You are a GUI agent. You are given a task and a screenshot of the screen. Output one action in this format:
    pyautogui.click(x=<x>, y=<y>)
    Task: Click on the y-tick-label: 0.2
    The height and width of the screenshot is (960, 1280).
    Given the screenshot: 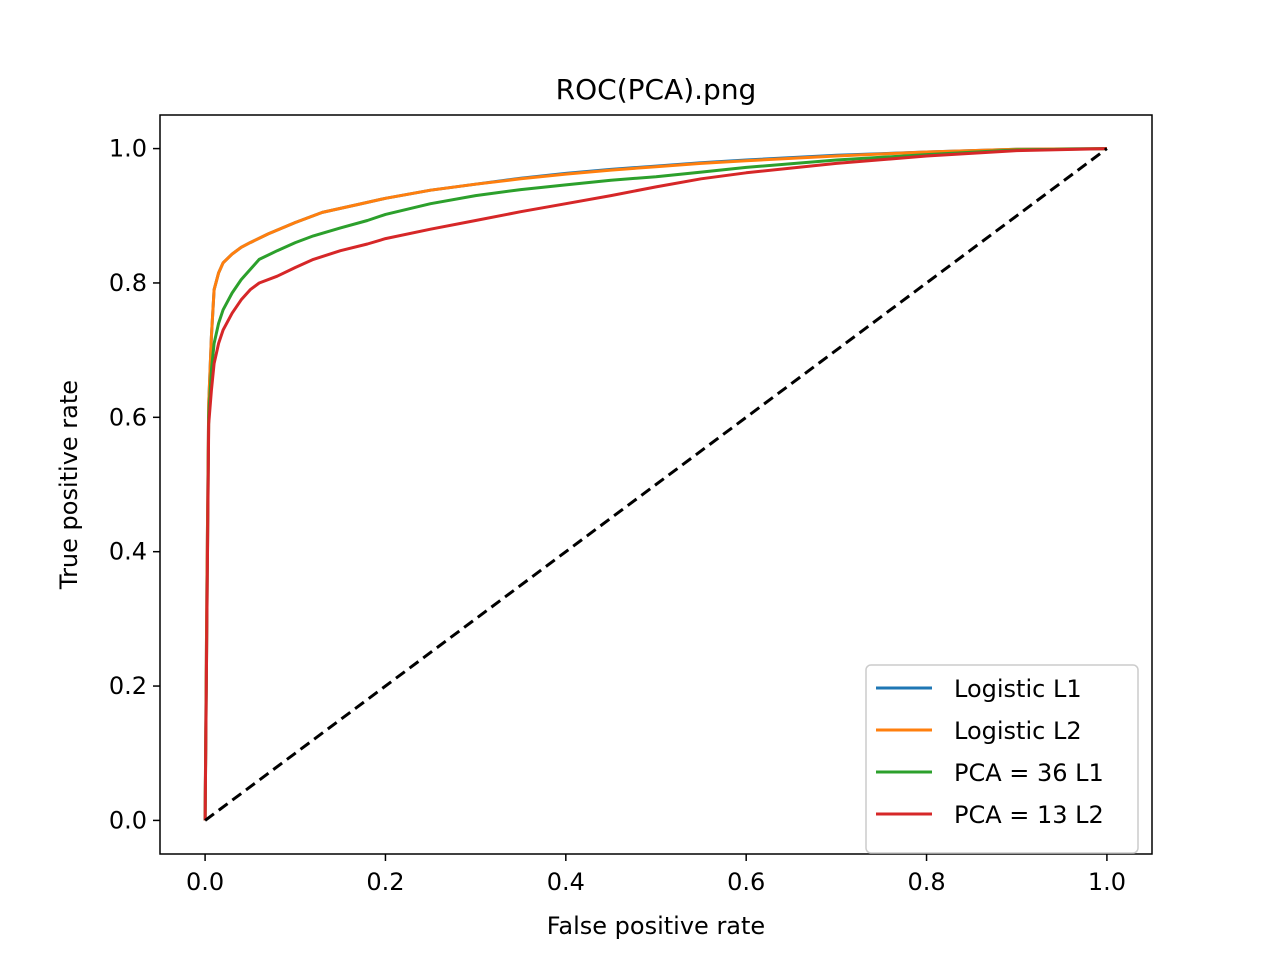 What is the action you would take?
    pyautogui.click(x=128, y=686)
    